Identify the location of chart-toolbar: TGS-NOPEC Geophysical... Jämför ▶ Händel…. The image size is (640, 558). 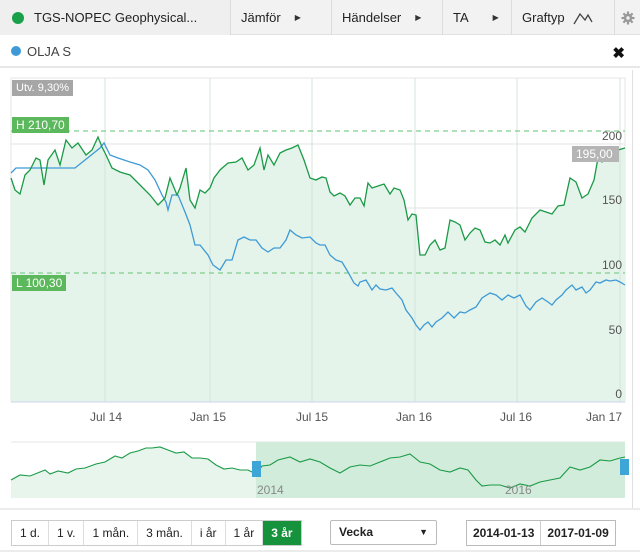
(320, 17).